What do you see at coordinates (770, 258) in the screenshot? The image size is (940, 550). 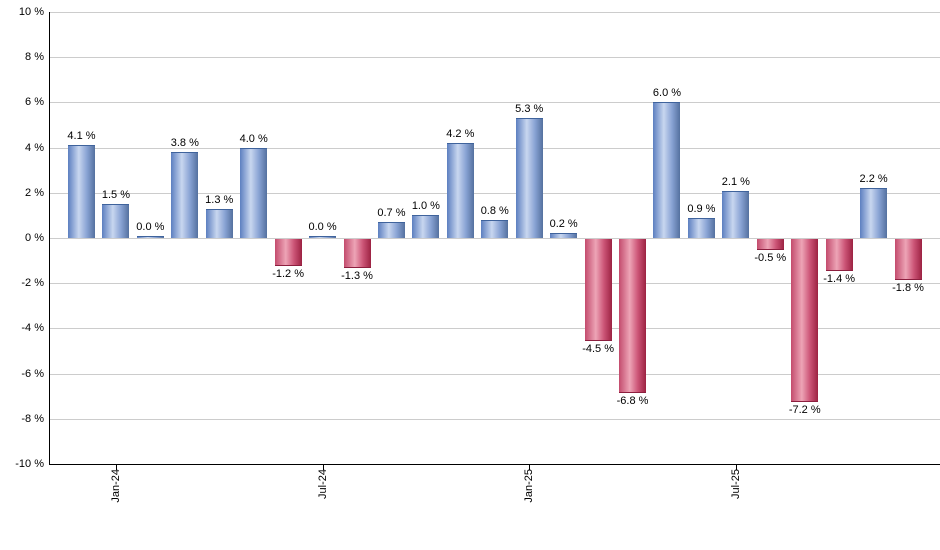 I see `bar-value-label: -0.5 %` at bounding box center [770, 258].